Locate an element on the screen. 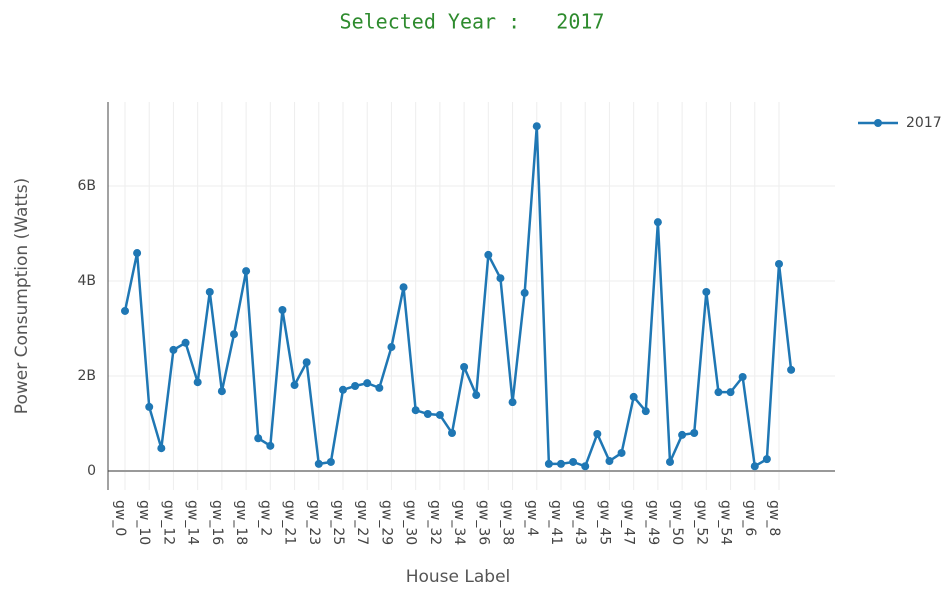 Image resolution: width=952 pixels, height=590 pixels. x-tick-label: gw_25 is located at coordinates (338, 522).